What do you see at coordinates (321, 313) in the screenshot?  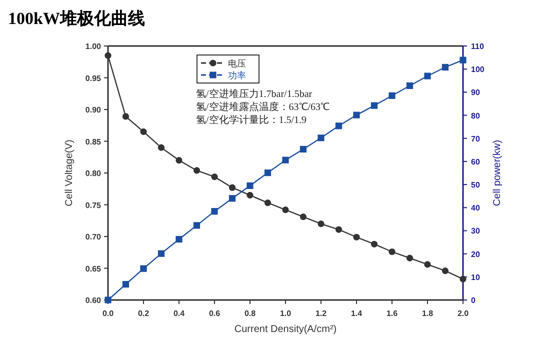 I see `x-tick-label: 1.2` at bounding box center [321, 313].